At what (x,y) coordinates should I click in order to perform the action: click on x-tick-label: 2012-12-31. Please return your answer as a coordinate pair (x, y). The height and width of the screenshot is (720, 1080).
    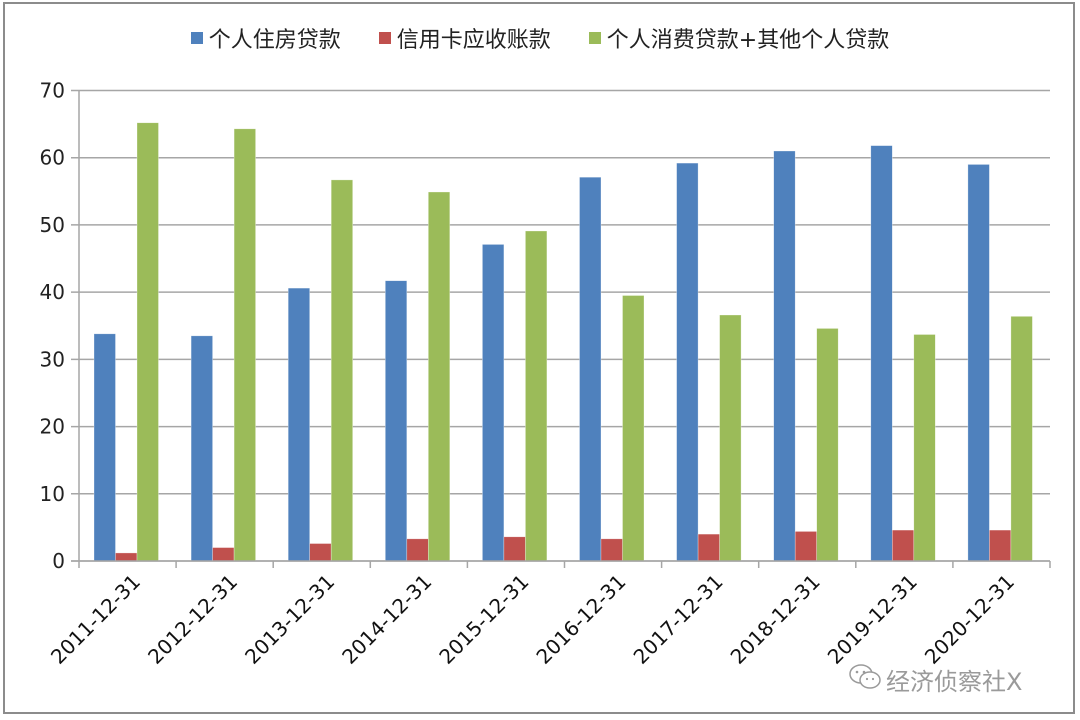
    Looking at the image, I should click on (192, 619).